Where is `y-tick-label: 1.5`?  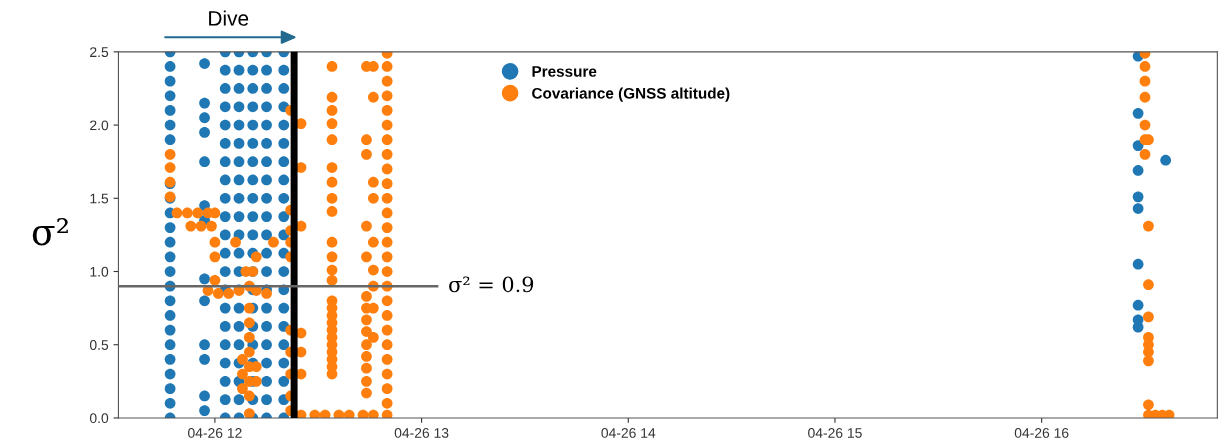 y-tick-label: 1.5 is located at coordinates (99, 198).